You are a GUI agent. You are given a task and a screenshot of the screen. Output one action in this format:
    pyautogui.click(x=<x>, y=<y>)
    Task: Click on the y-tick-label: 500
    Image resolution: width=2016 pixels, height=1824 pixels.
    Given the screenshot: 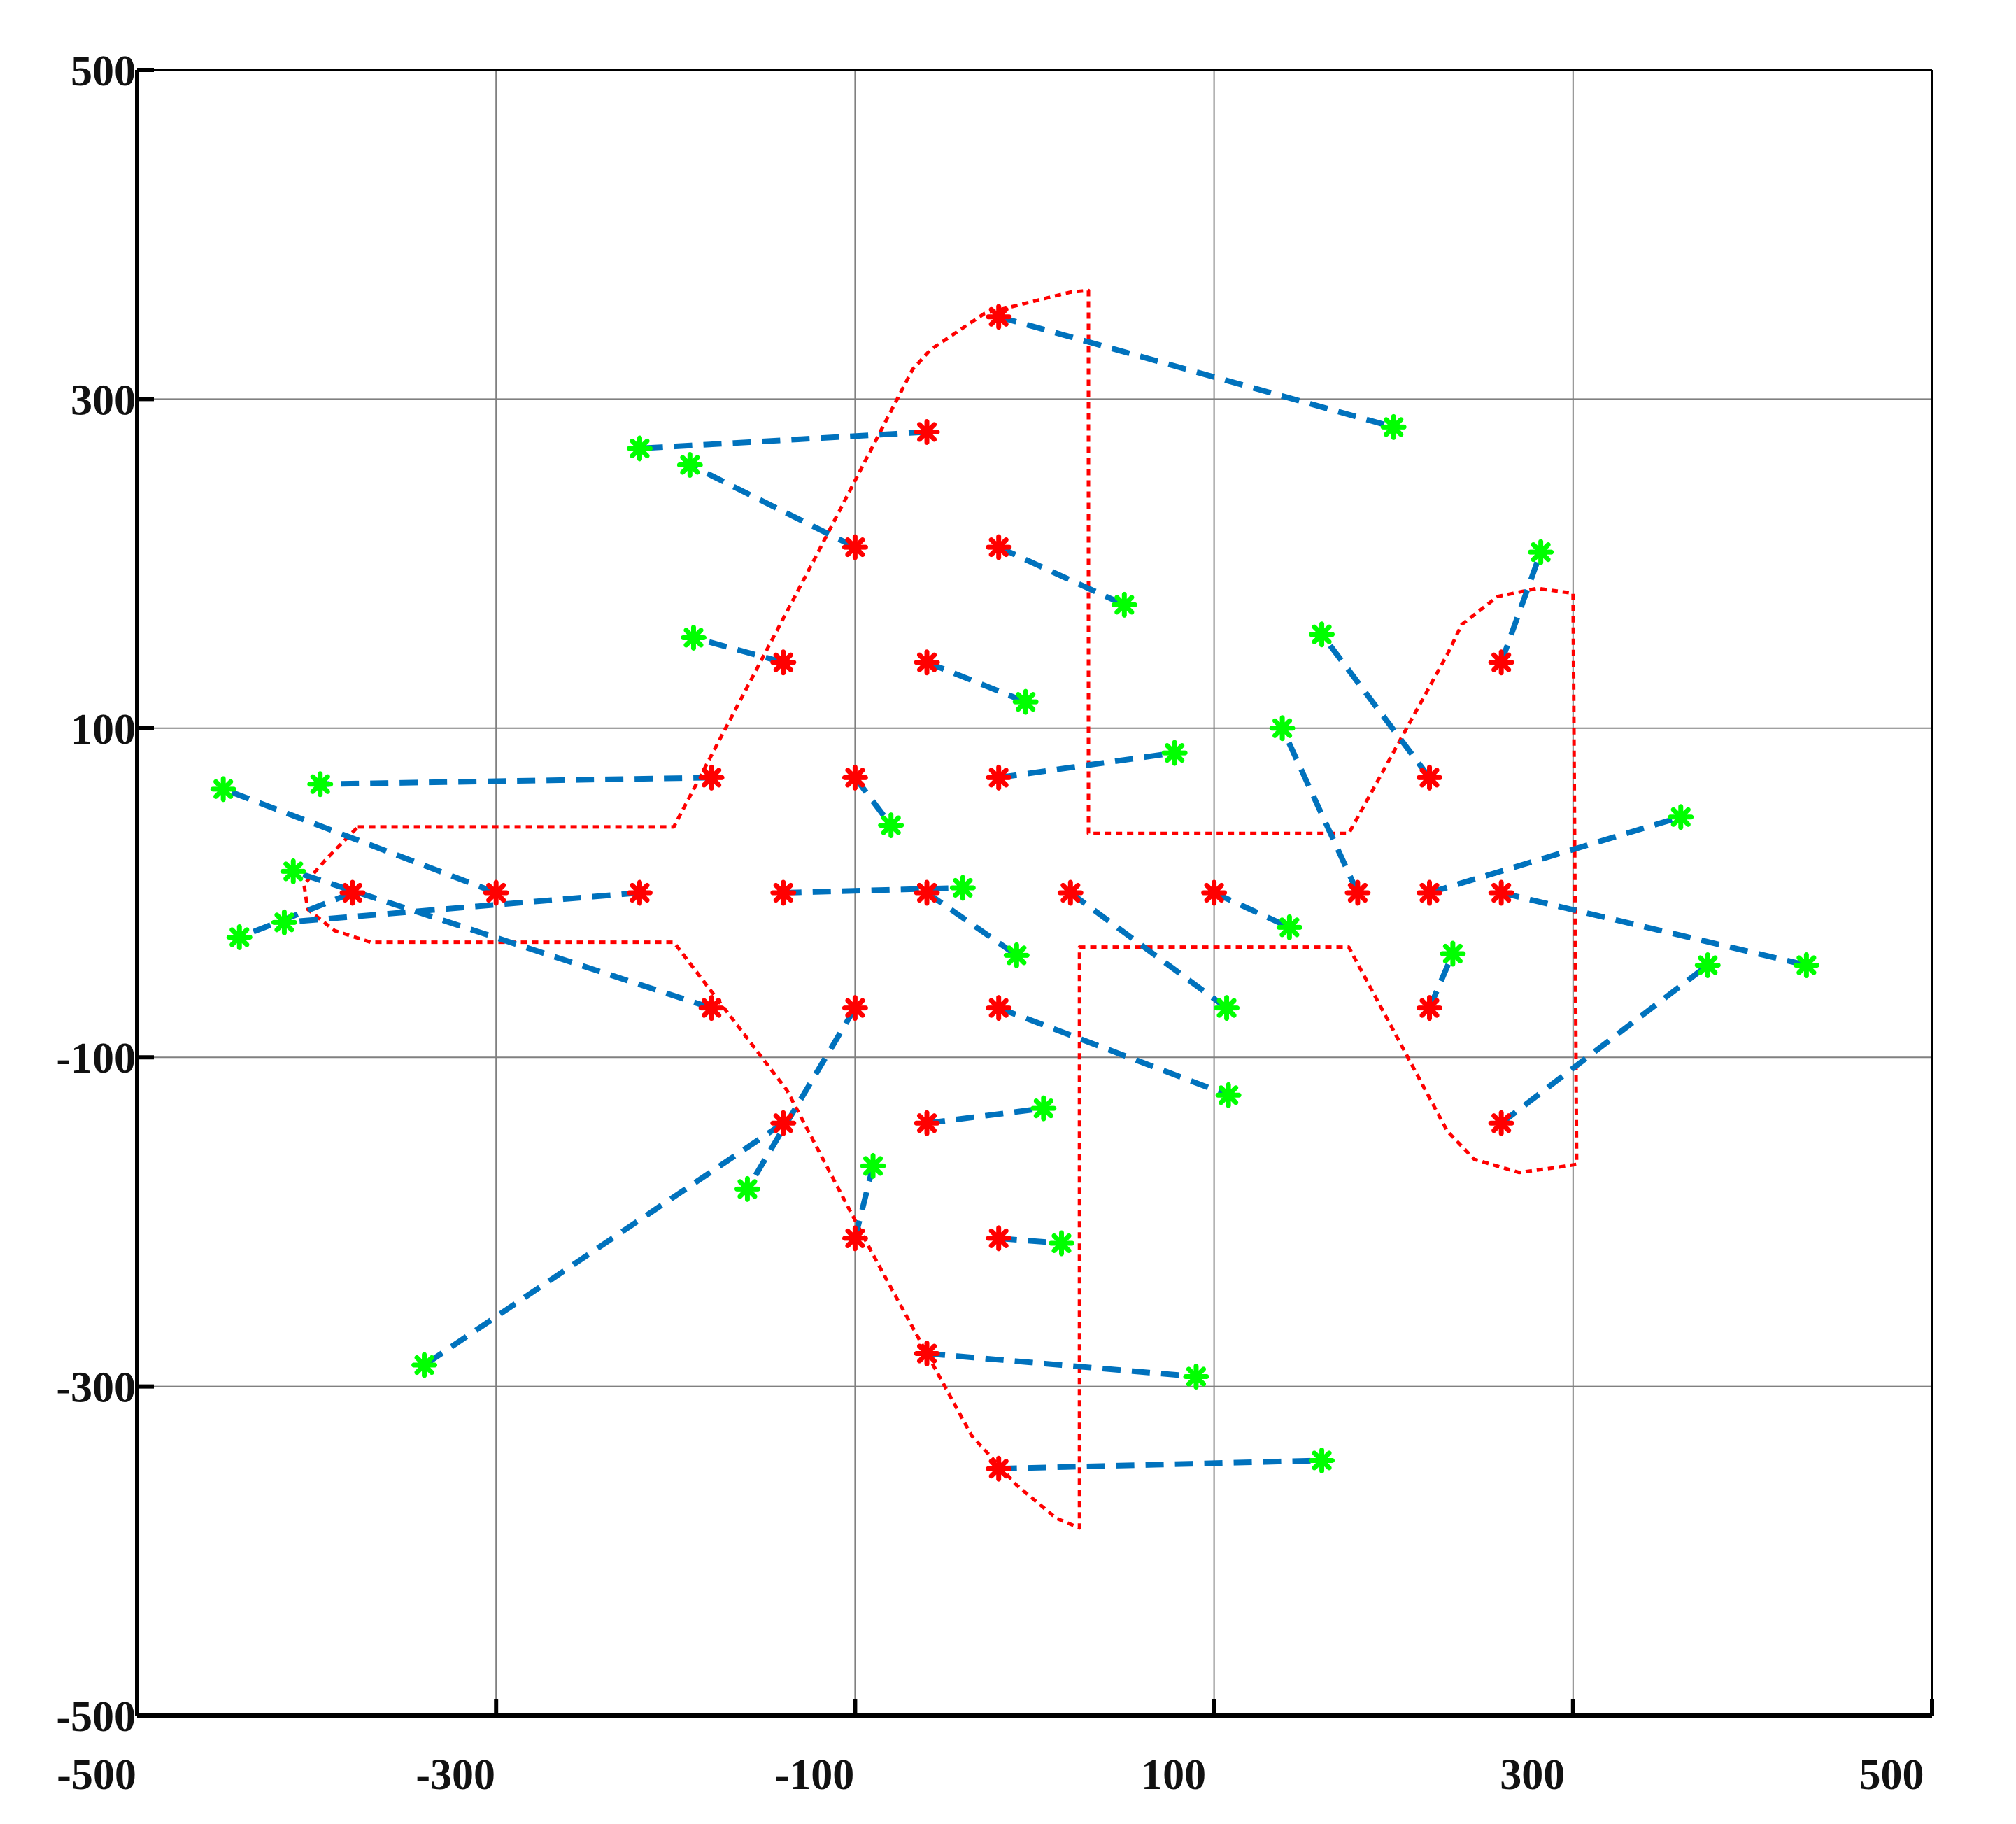 What is the action you would take?
    pyautogui.click(x=104, y=71)
    